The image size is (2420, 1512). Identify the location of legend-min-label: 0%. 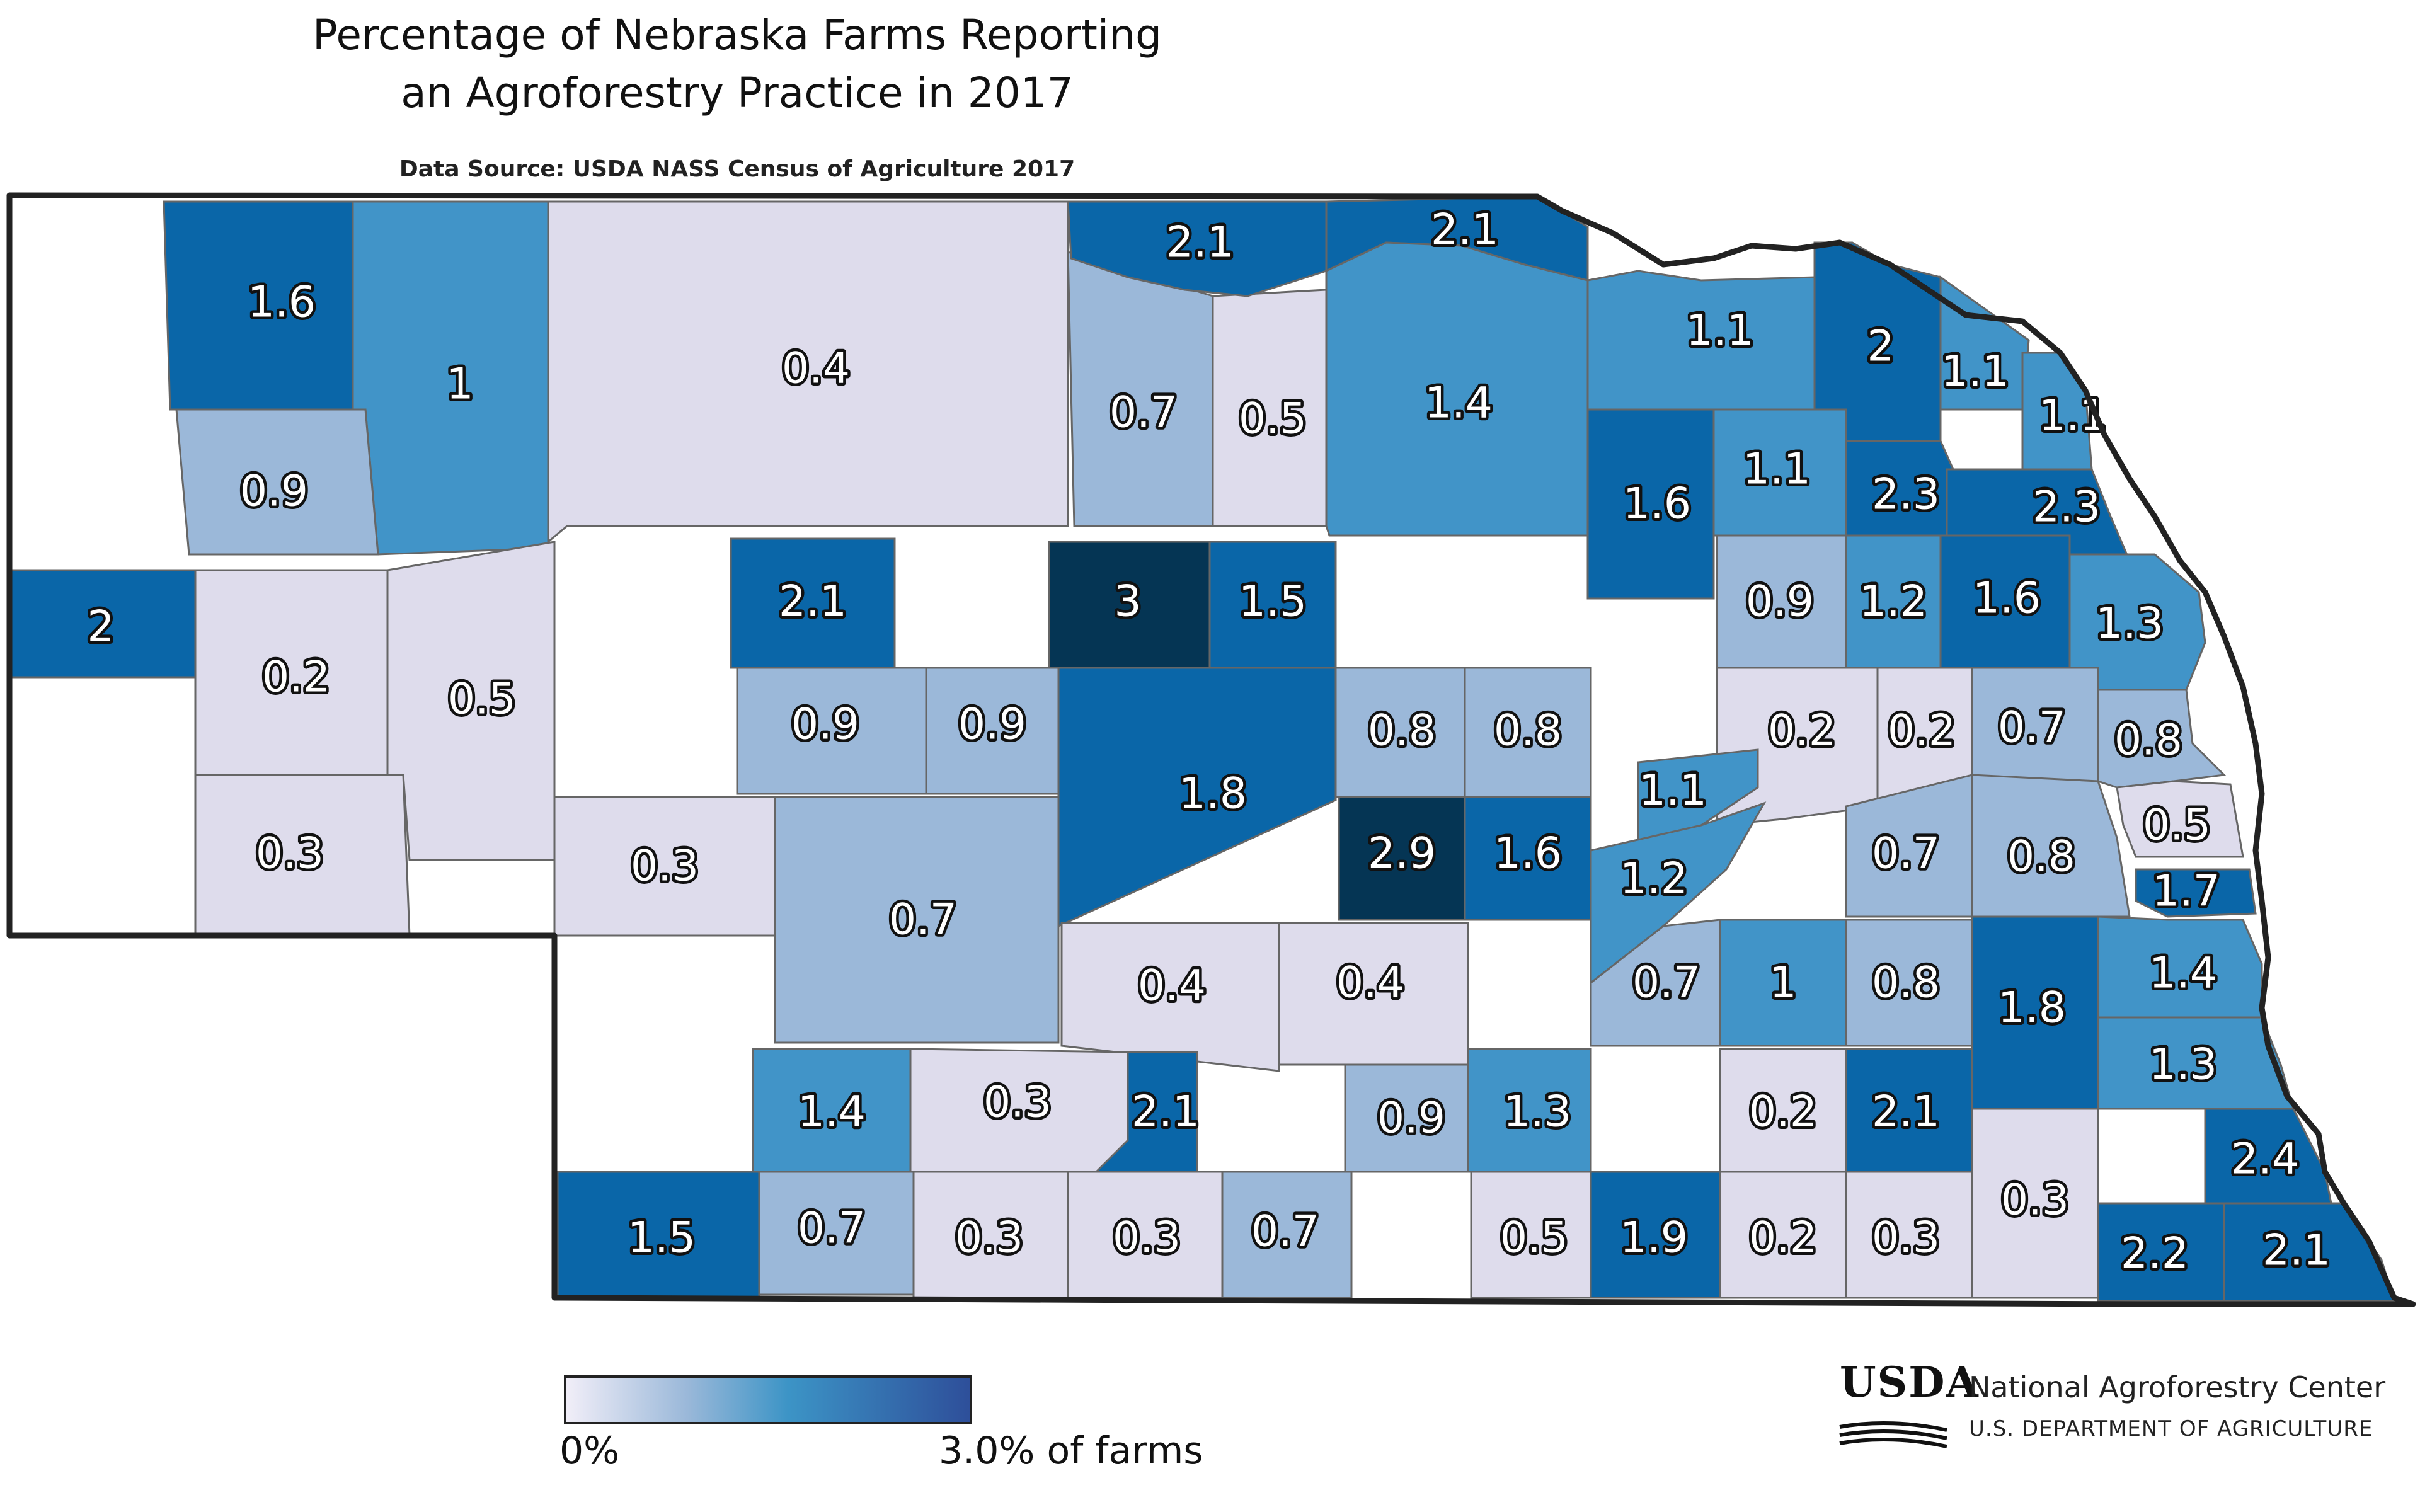
(589, 1451).